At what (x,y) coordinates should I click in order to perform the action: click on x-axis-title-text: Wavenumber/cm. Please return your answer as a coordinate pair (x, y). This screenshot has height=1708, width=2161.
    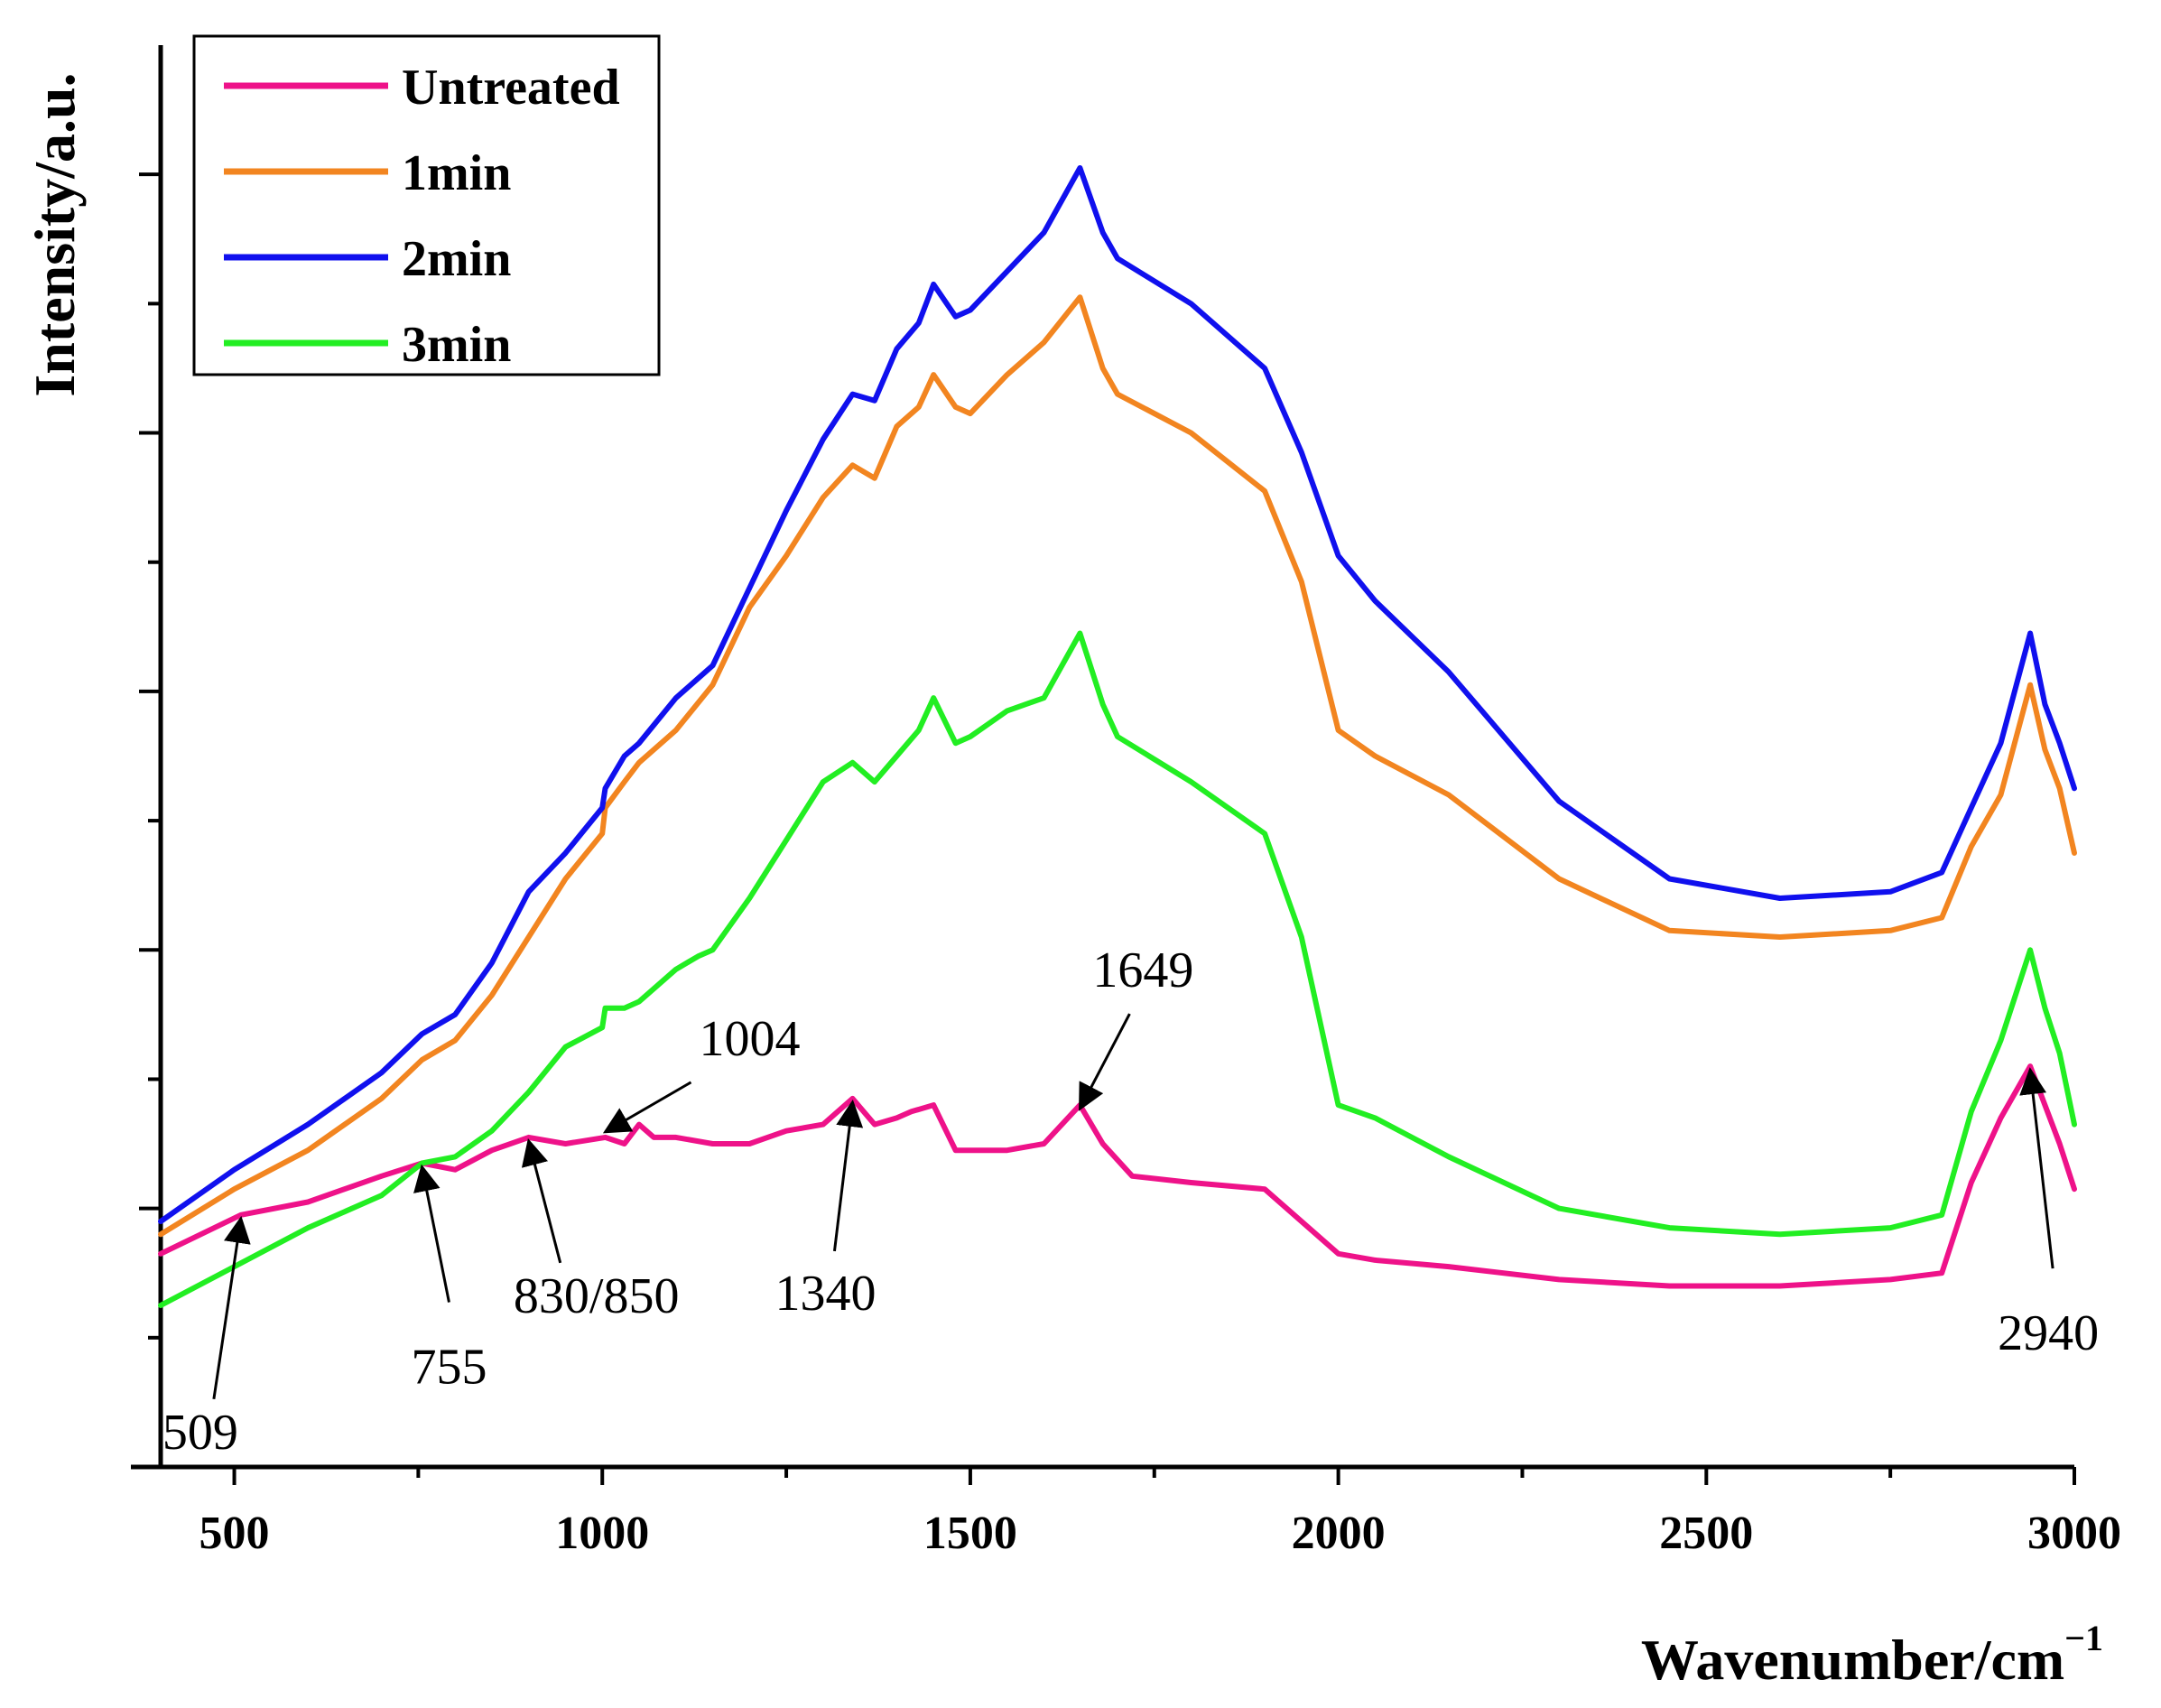
    Looking at the image, I should click on (1852, 1660).